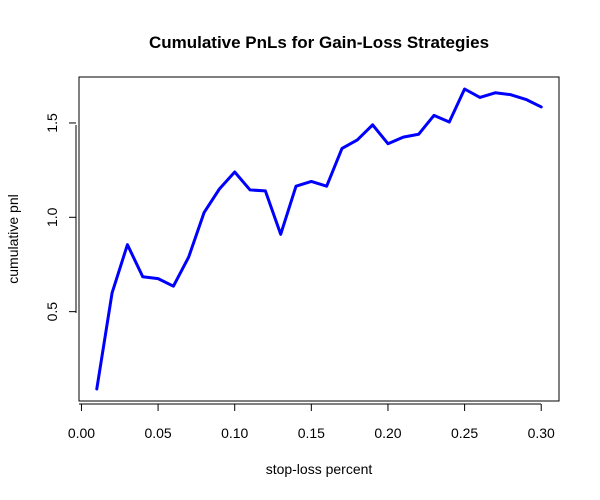  I want to click on x-axis: 0.00 0.05 0.10 0.15 0.20 0.25 0.30, so click(311, 422).